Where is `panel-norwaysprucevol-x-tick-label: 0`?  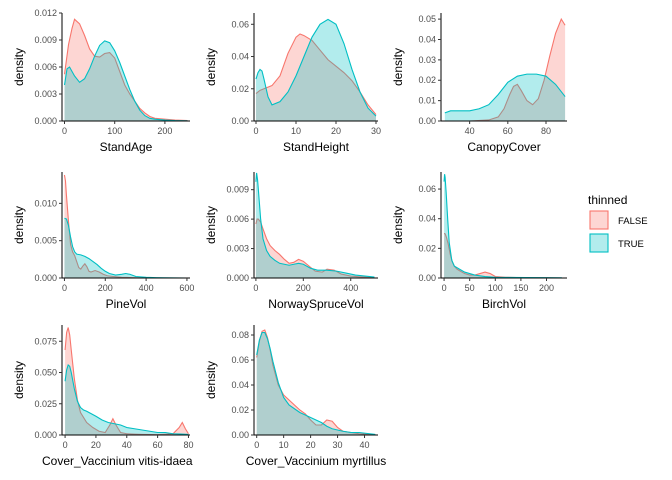 panel-norwaysprucevol-x-tick-label: 0 is located at coordinates (255, 288).